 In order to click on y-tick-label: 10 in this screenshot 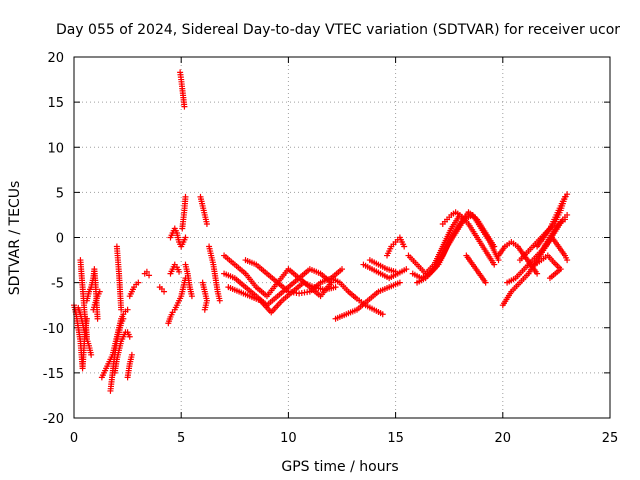, I will do `click(55, 148)`.